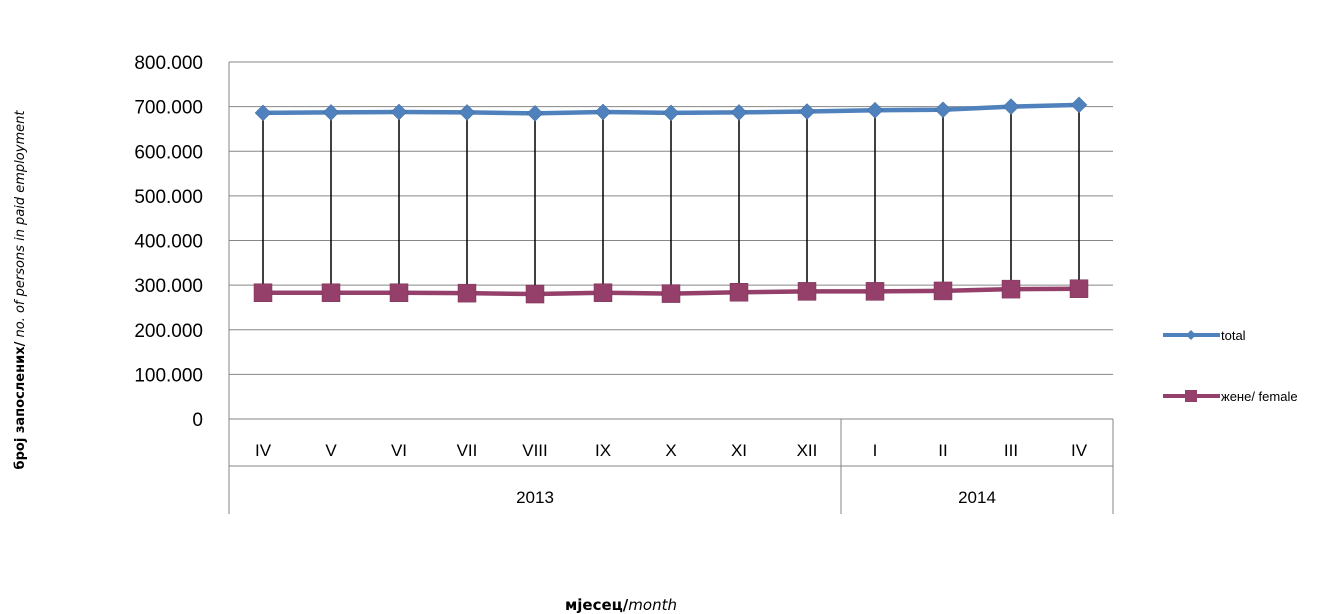  I want to click on legend-label: жене/ female, so click(1259, 396).